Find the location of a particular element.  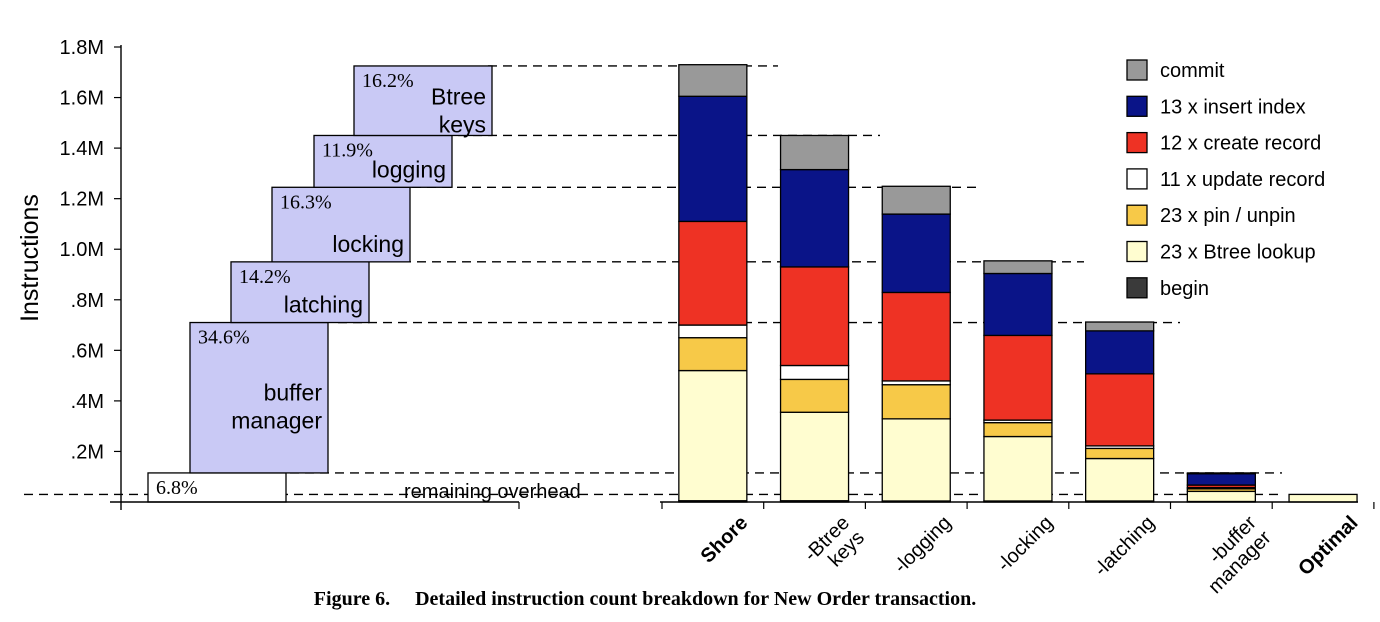

x-tick-label-line: Optimal is located at coordinates (1328, 546).